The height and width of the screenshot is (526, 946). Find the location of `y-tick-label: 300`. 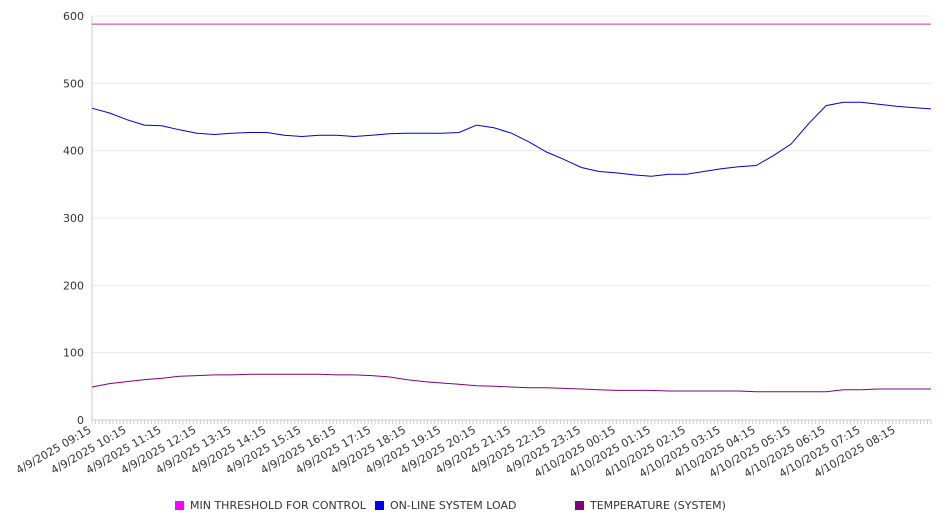

y-tick-label: 300 is located at coordinates (73, 218).